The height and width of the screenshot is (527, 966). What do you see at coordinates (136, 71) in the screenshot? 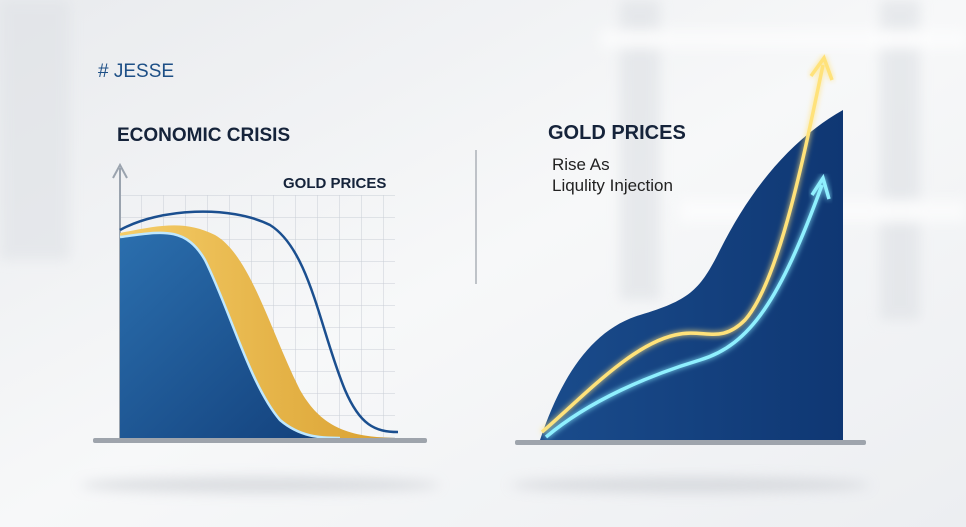
I see `tag: # JESSE` at bounding box center [136, 71].